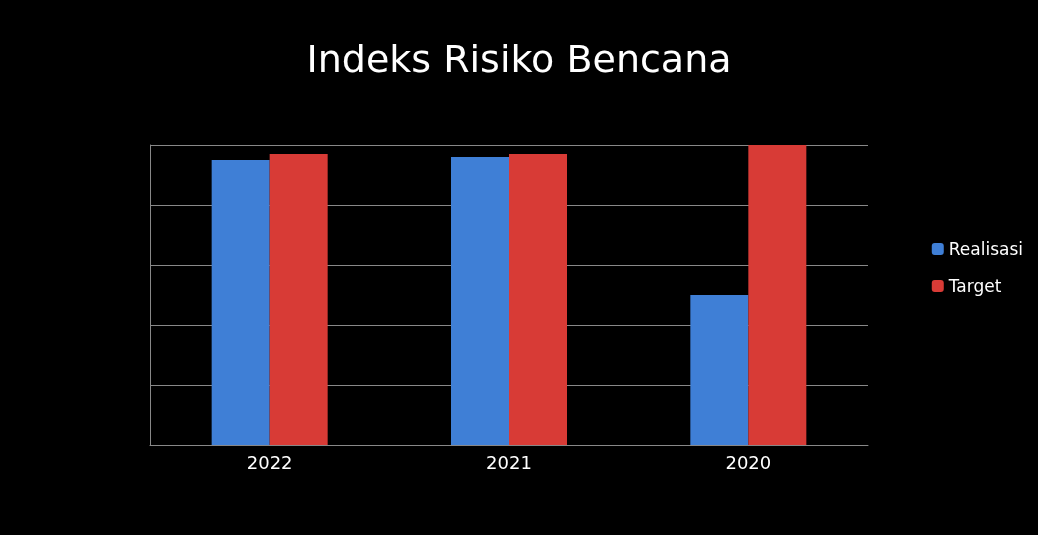  I want to click on x-tick-label: 2020, so click(748, 462).